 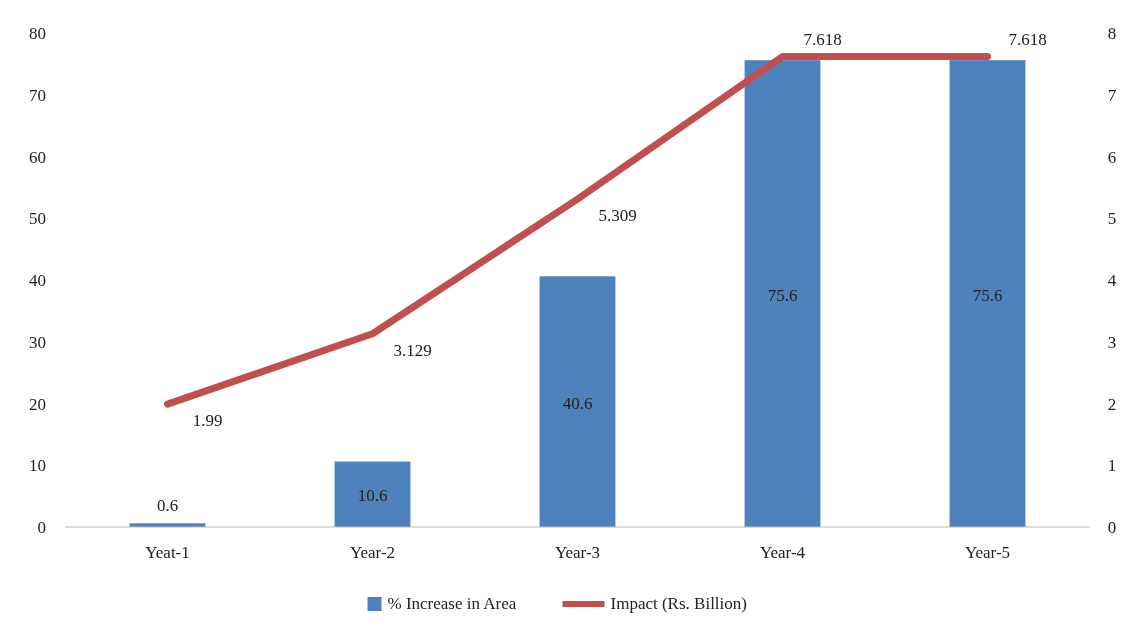 I want to click on y-tick-label: 20, so click(x=37, y=404).